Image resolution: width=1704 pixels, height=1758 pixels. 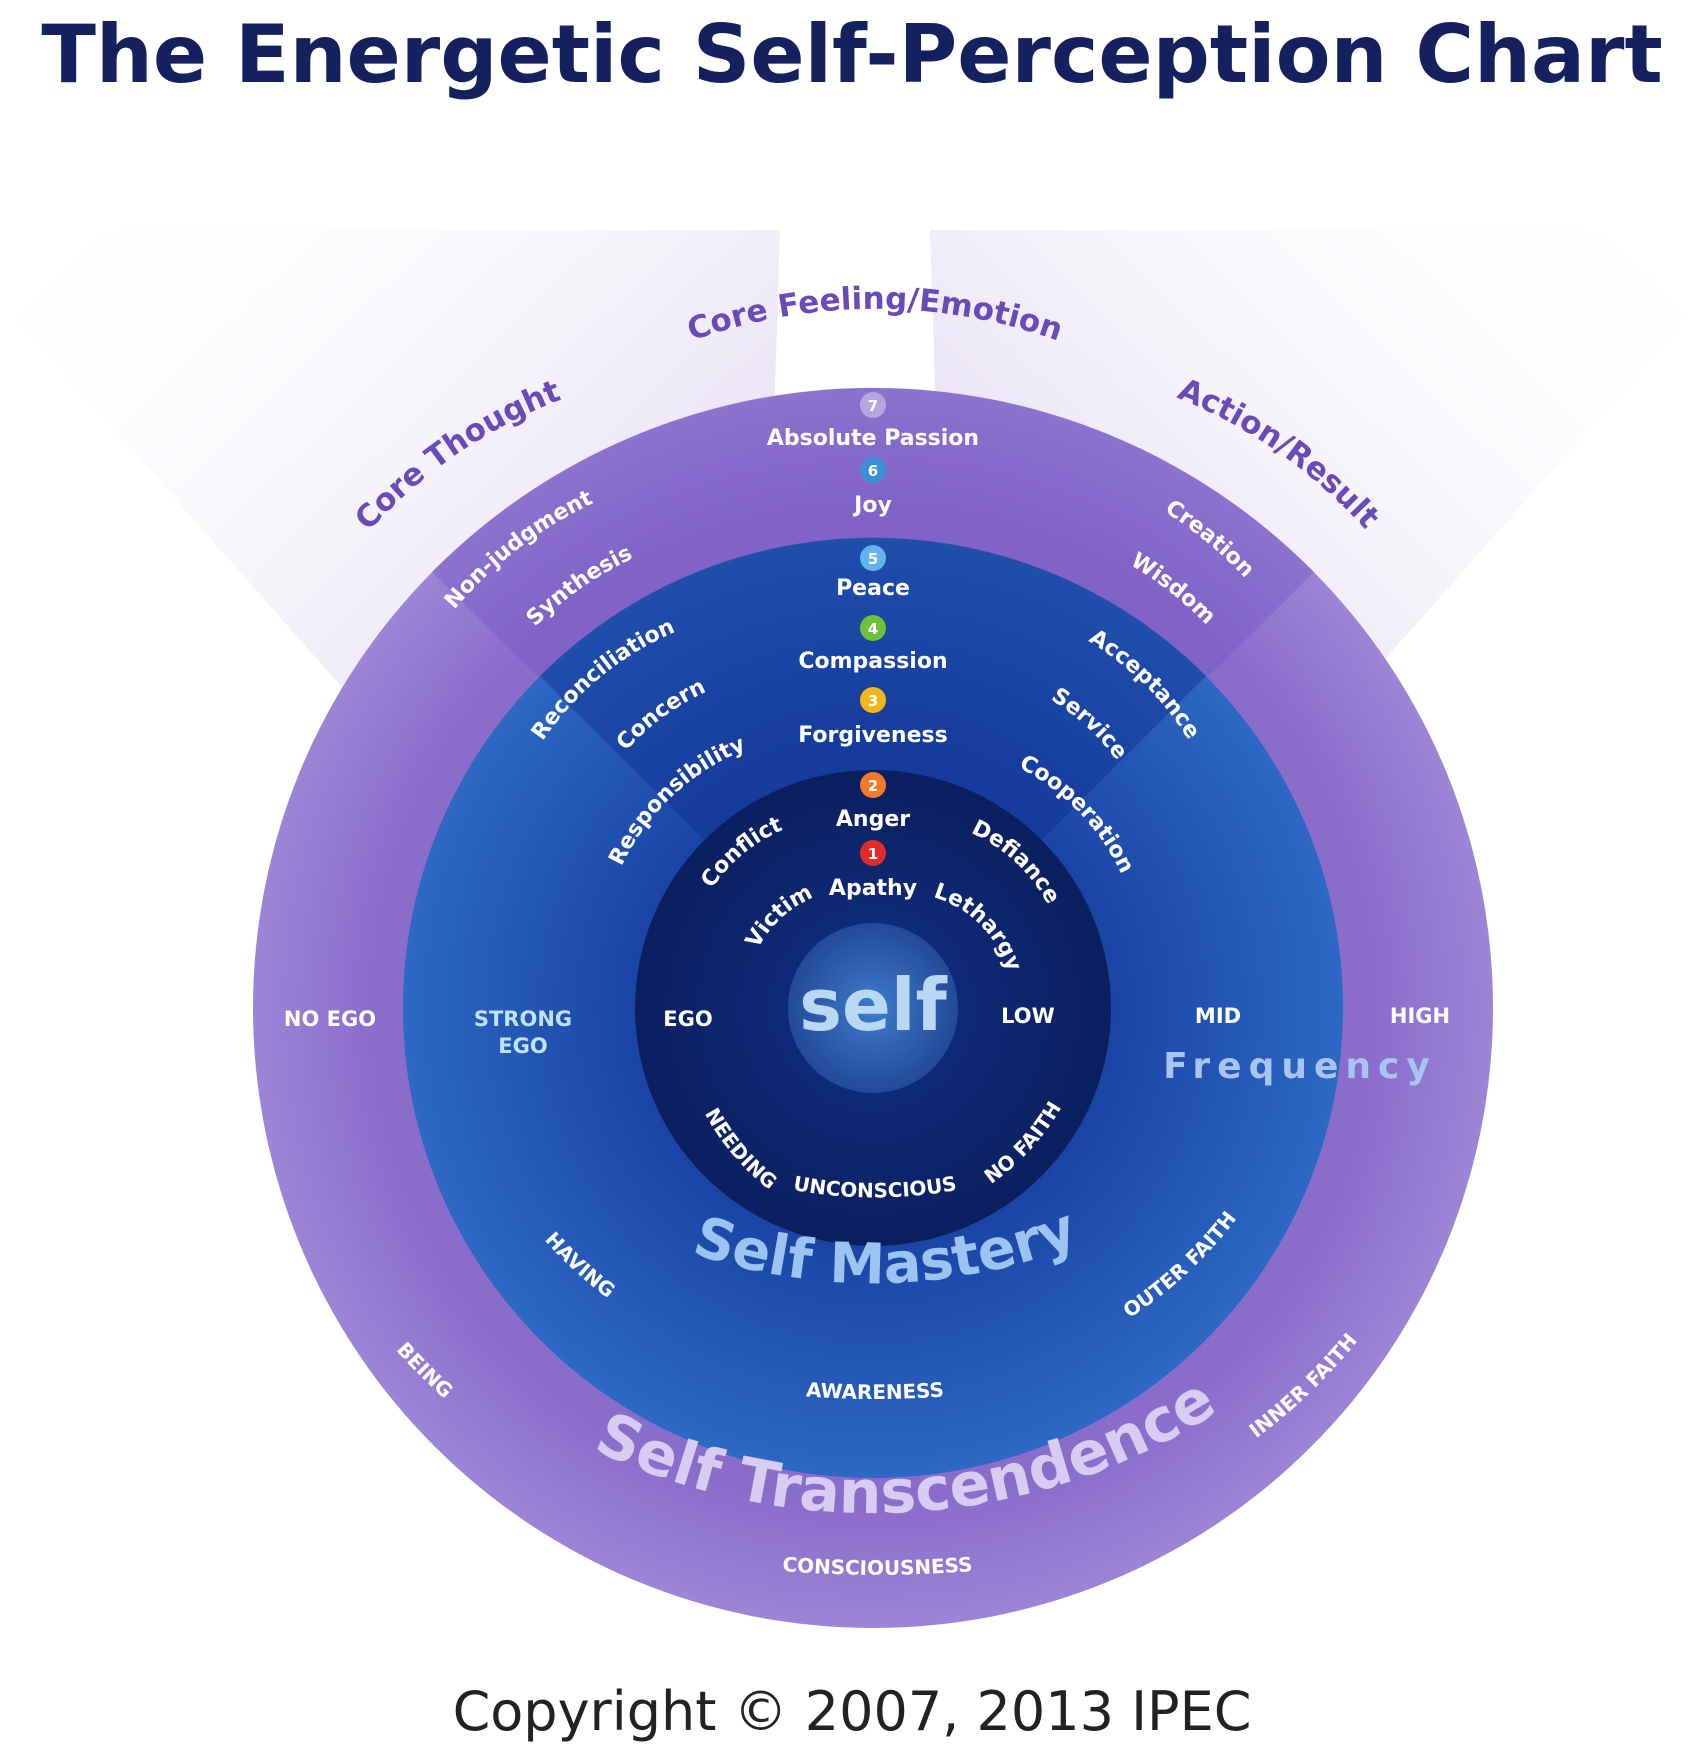 I want to click on level-1-badge, so click(x=873, y=853).